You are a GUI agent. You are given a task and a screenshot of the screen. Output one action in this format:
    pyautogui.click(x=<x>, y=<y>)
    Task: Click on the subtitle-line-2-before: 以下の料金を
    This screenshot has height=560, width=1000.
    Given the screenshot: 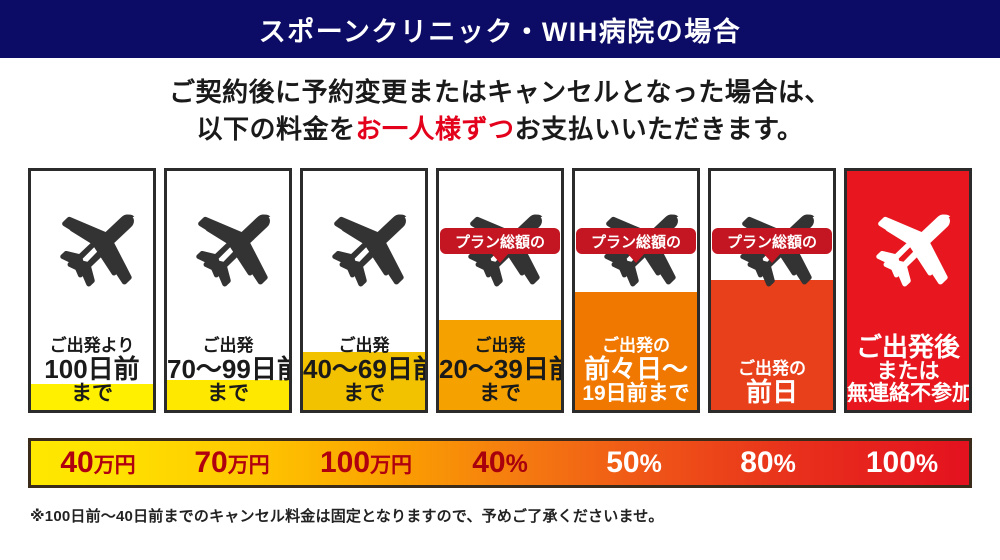 What is the action you would take?
    pyautogui.click(x=276, y=128)
    